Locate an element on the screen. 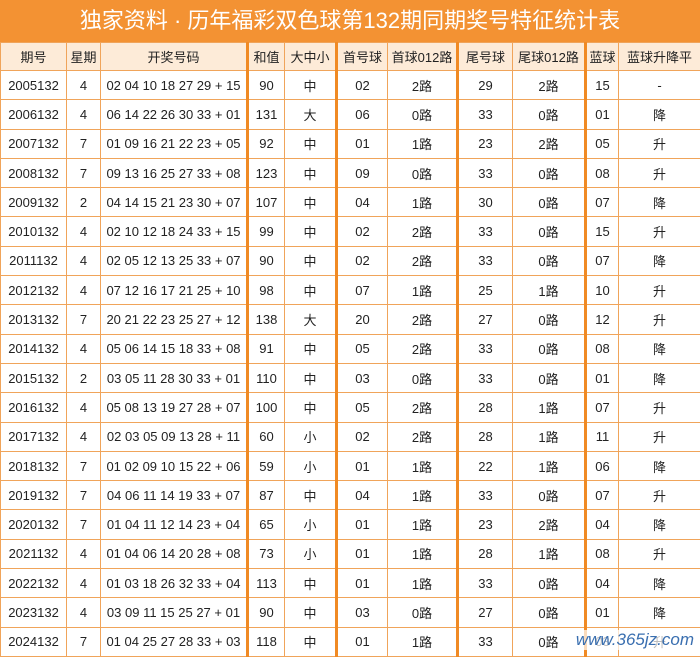 The height and width of the screenshot is (657, 700). cell: 06 14 22 26 30 33 + 01 is located at coordinates (174, 114).